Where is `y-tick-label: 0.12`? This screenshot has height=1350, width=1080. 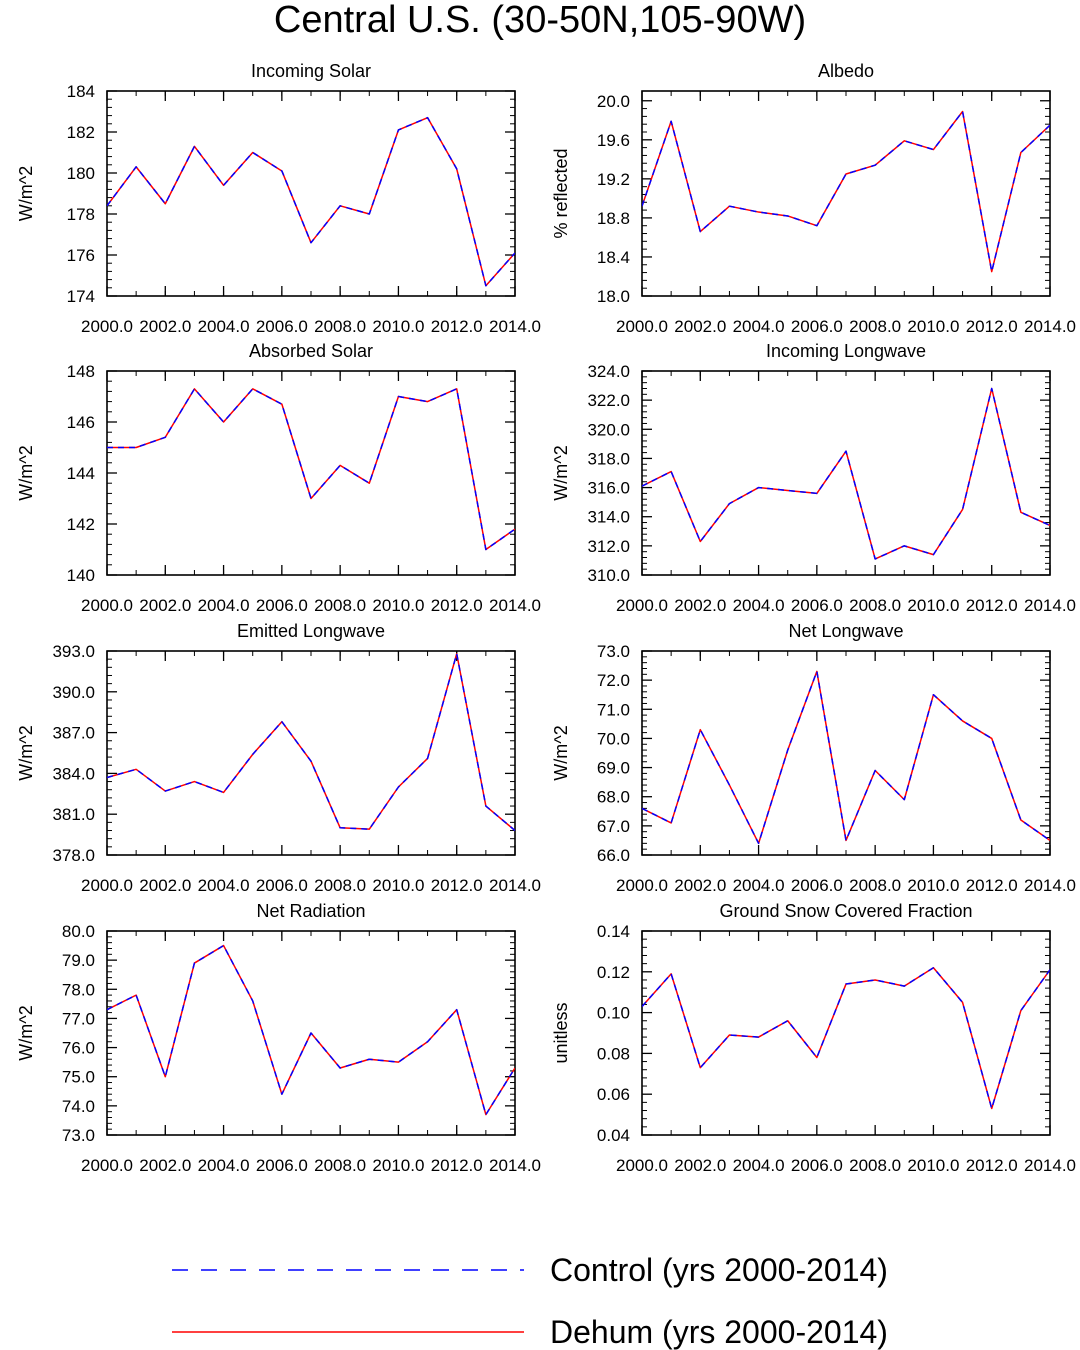
y-tick-label: 0.12 is located at coordinates (613, 972).